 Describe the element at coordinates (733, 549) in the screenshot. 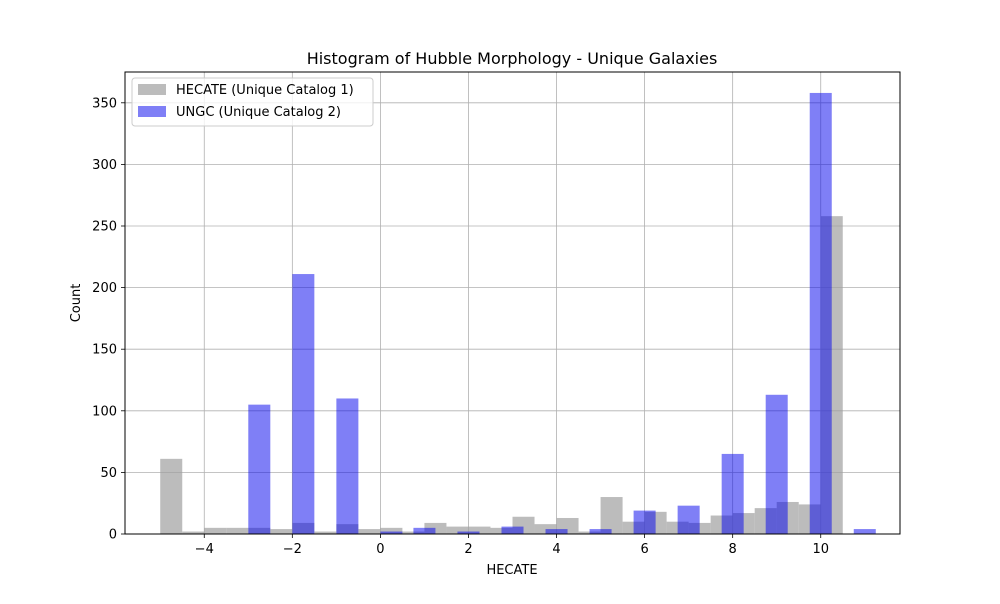

I see `x-tick-label: 8` at that location.